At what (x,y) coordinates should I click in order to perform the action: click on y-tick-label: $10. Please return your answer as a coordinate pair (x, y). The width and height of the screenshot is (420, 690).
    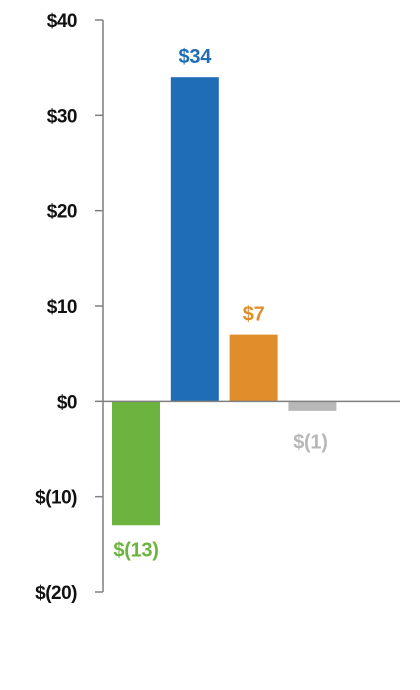
    Looking at the image, I should click on (62, 307).